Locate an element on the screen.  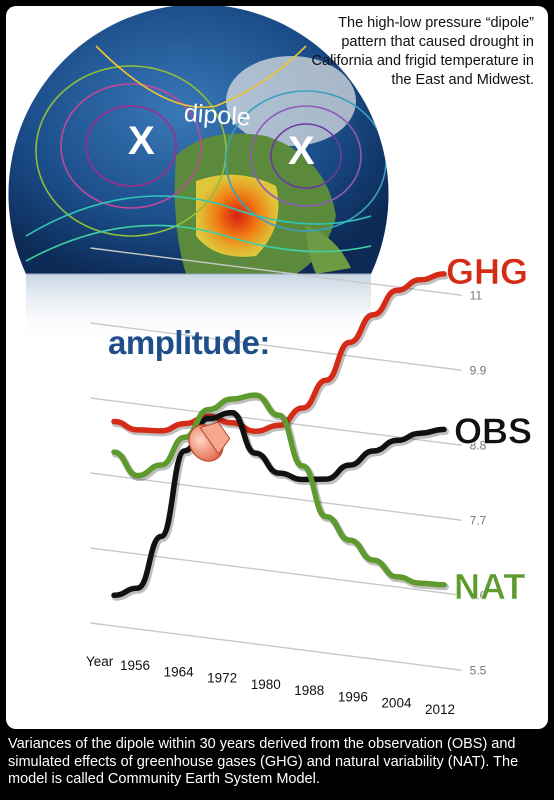
x-tick-label: 1972 is located at coordinates (222, 678).